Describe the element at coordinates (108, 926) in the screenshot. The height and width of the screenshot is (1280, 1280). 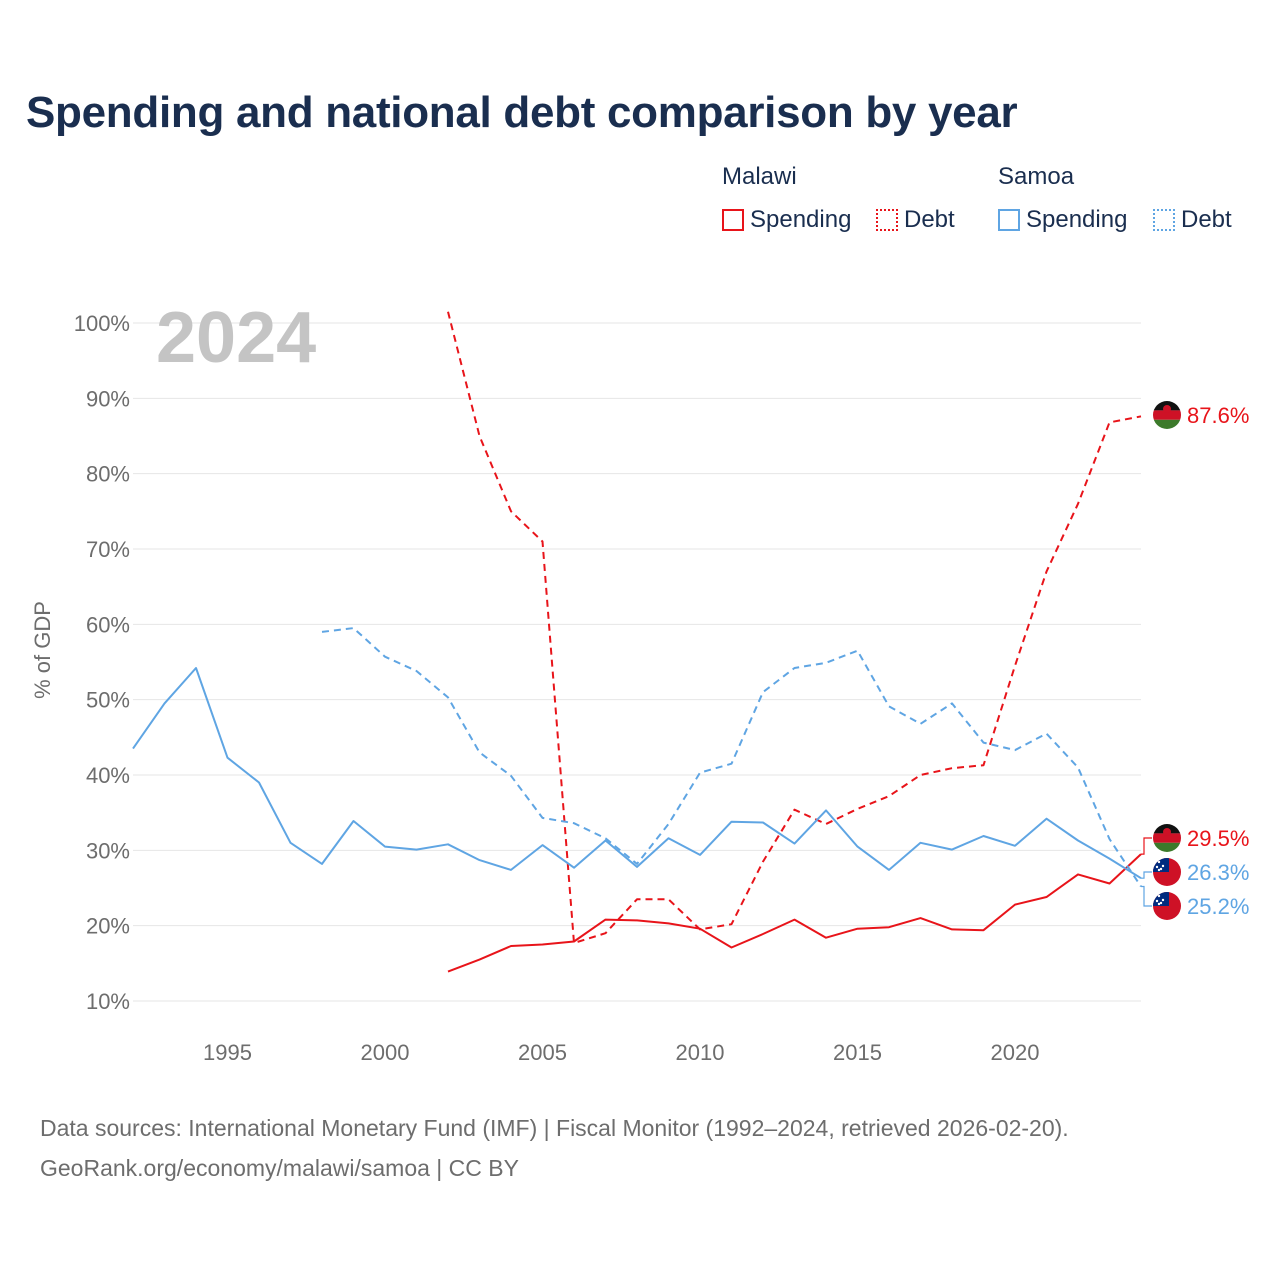
I see `y-tick-label: 20%` at that location.